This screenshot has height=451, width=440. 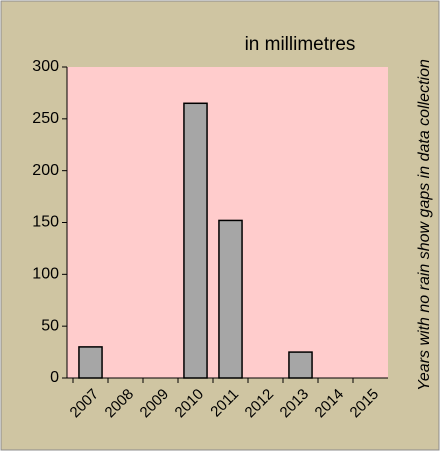 I want to click on y-tick-label: 50, so click(x=50, y=325).